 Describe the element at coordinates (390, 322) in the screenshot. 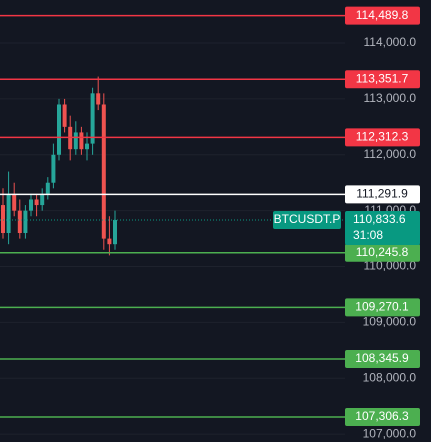

I see `y-tick-label: 109,000.0` at that location.